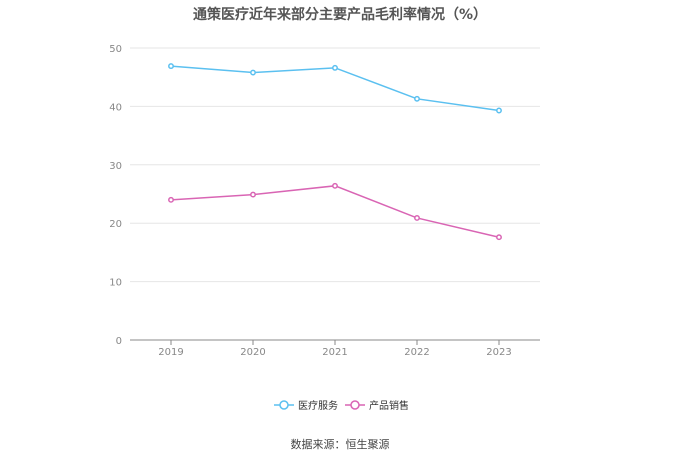 Image resolution: width=680 pixels, height=460 pixels. I want to click on y-tick-label: 50, so click(115, 49).